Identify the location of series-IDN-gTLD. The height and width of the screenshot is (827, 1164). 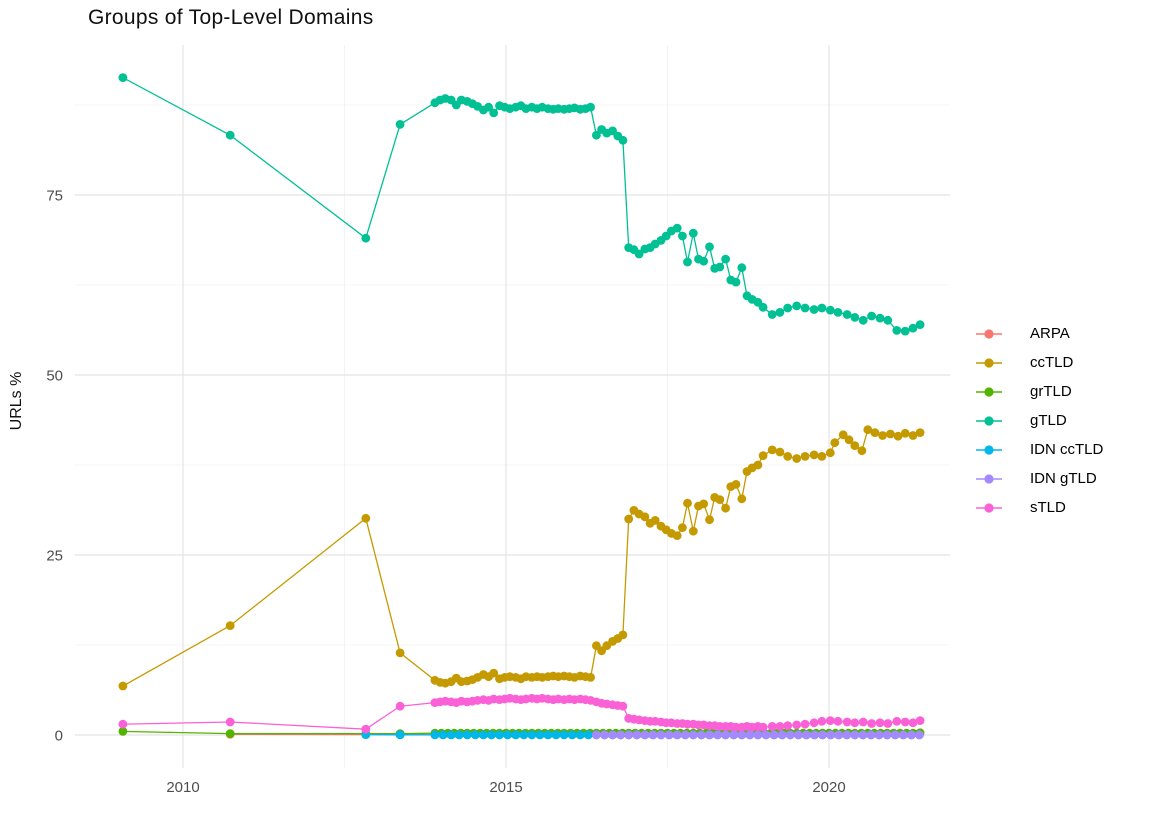
(758, 735).